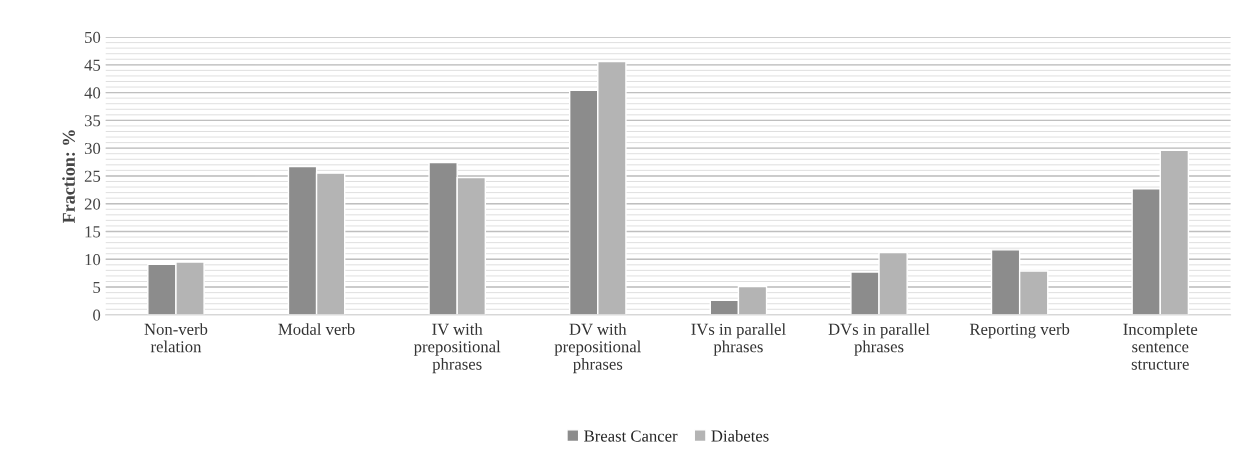 The height and width of the screenshot is (463, 1243). I want to click on legend-label: Diabetes, so click(740, 435).